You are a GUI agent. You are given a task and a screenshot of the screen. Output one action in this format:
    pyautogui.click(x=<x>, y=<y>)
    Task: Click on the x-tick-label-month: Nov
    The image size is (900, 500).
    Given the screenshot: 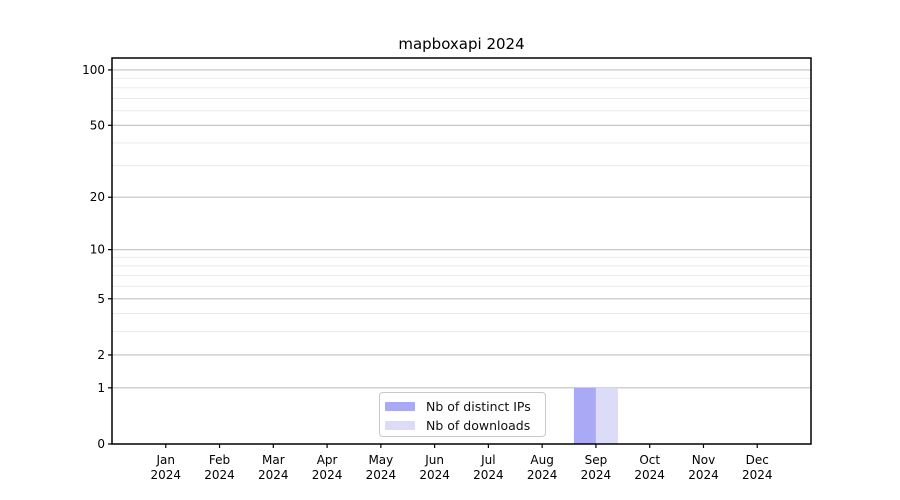 What is the action you would take?
    pyautogui.click(x=703, y=460)
    